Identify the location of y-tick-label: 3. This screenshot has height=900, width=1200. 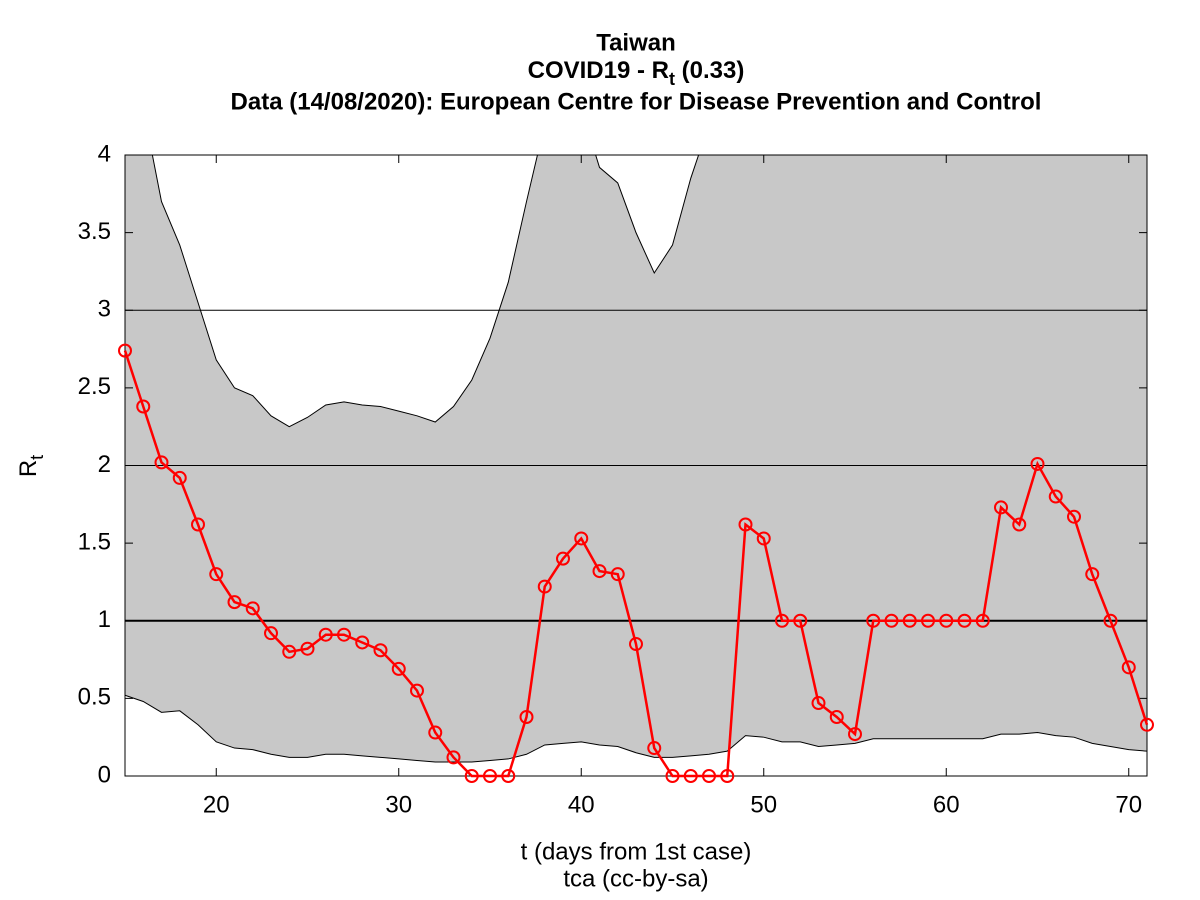
(104, 309).